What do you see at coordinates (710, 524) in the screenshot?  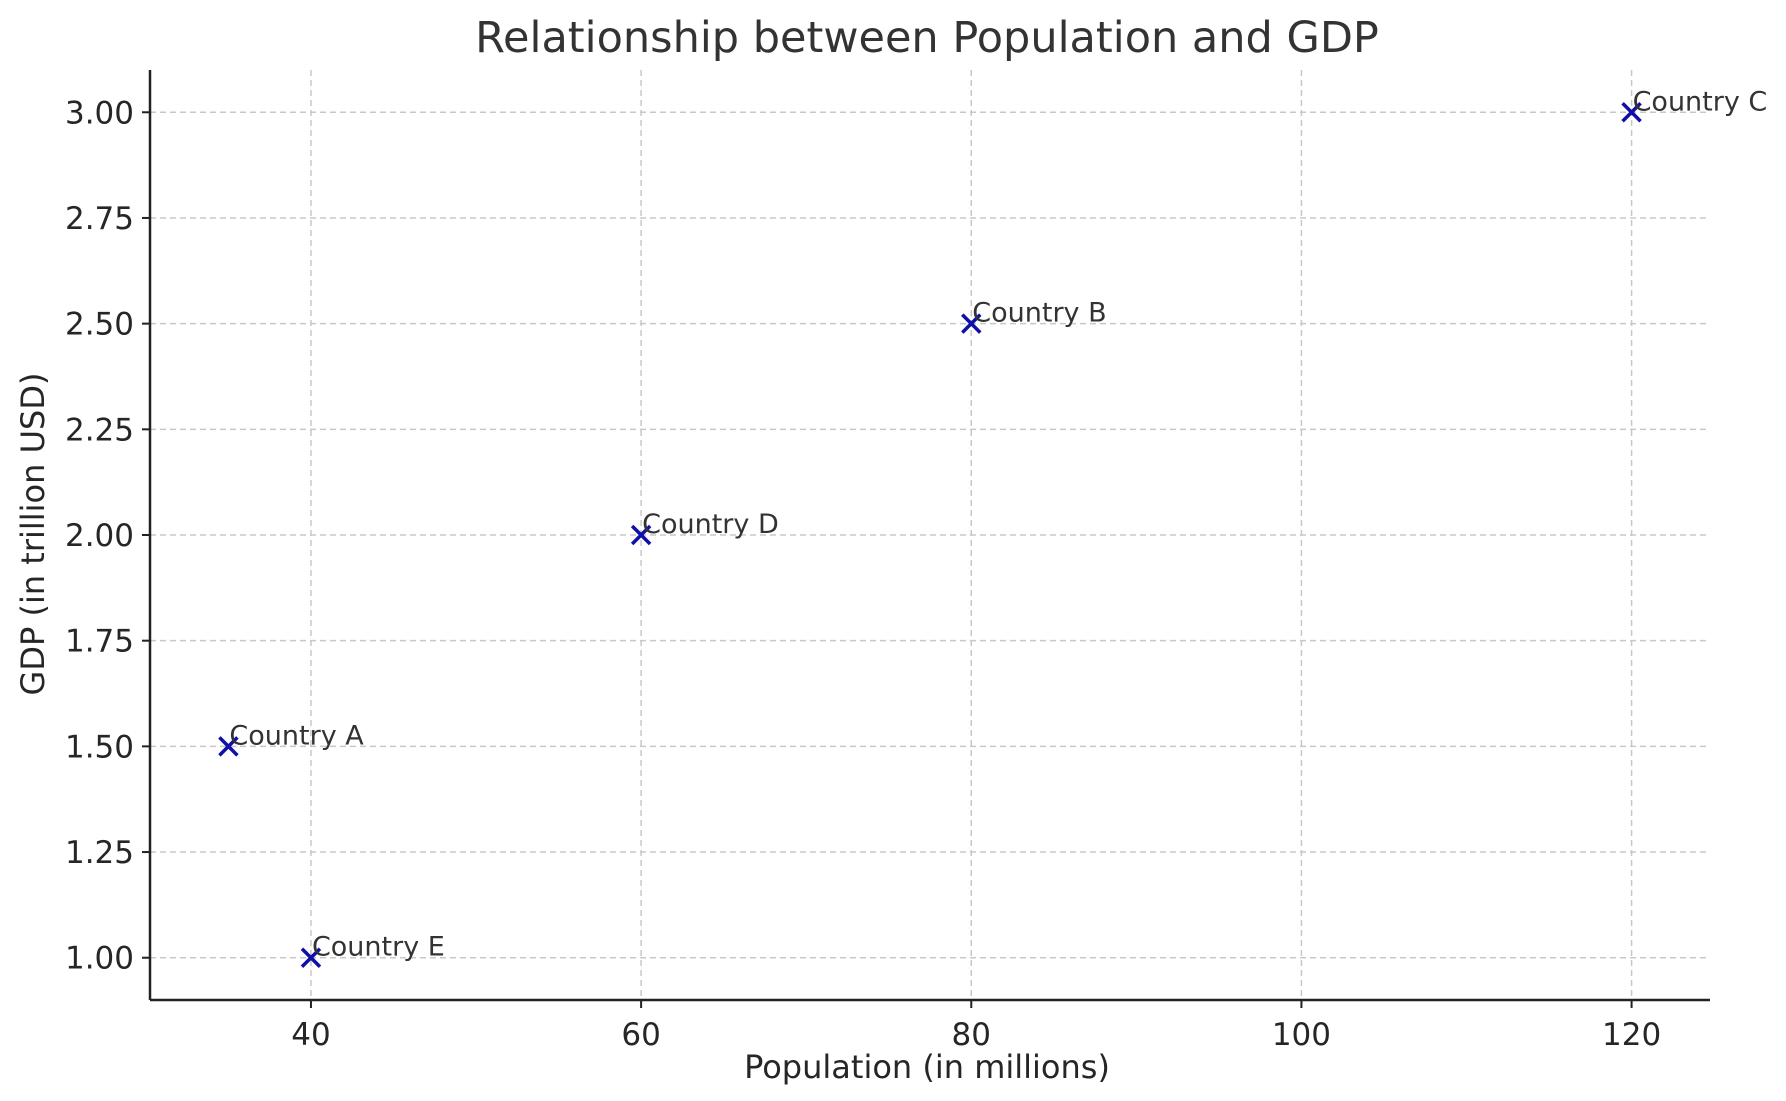 I see `point-label: Country D` at bounding box center [710, 524].